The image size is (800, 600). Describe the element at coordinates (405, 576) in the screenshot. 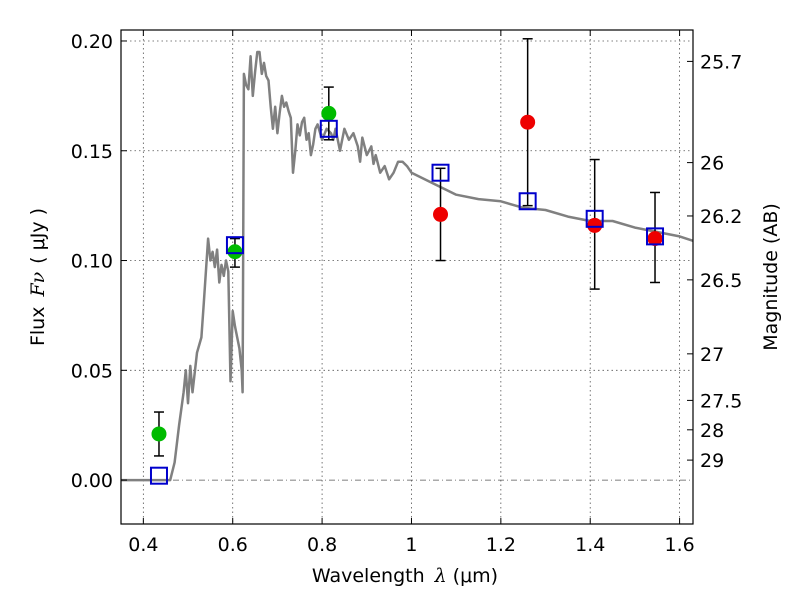

I see `x-axis-title: Wavelength λ (μm)` at that location.